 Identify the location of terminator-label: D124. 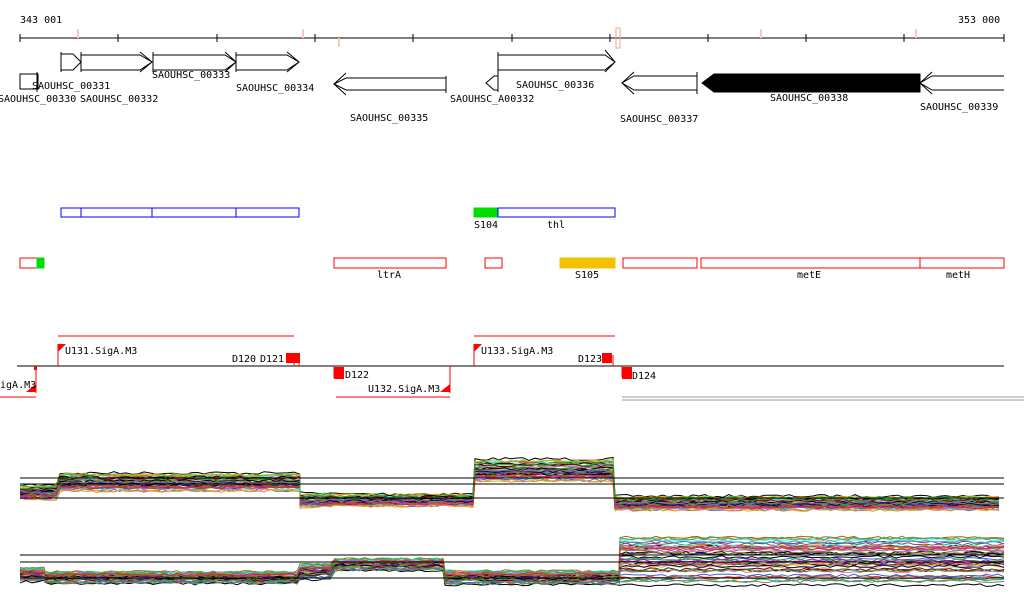
(644, 376).